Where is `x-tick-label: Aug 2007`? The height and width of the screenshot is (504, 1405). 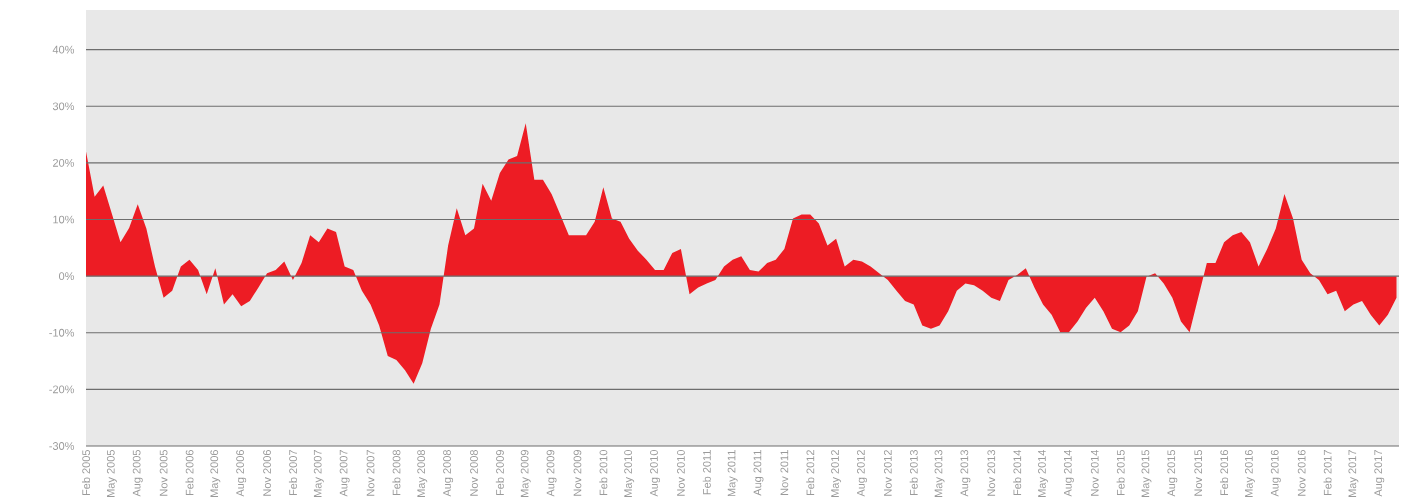
x-tick-label: Aug 2007 is located at coordinates (344, 473).